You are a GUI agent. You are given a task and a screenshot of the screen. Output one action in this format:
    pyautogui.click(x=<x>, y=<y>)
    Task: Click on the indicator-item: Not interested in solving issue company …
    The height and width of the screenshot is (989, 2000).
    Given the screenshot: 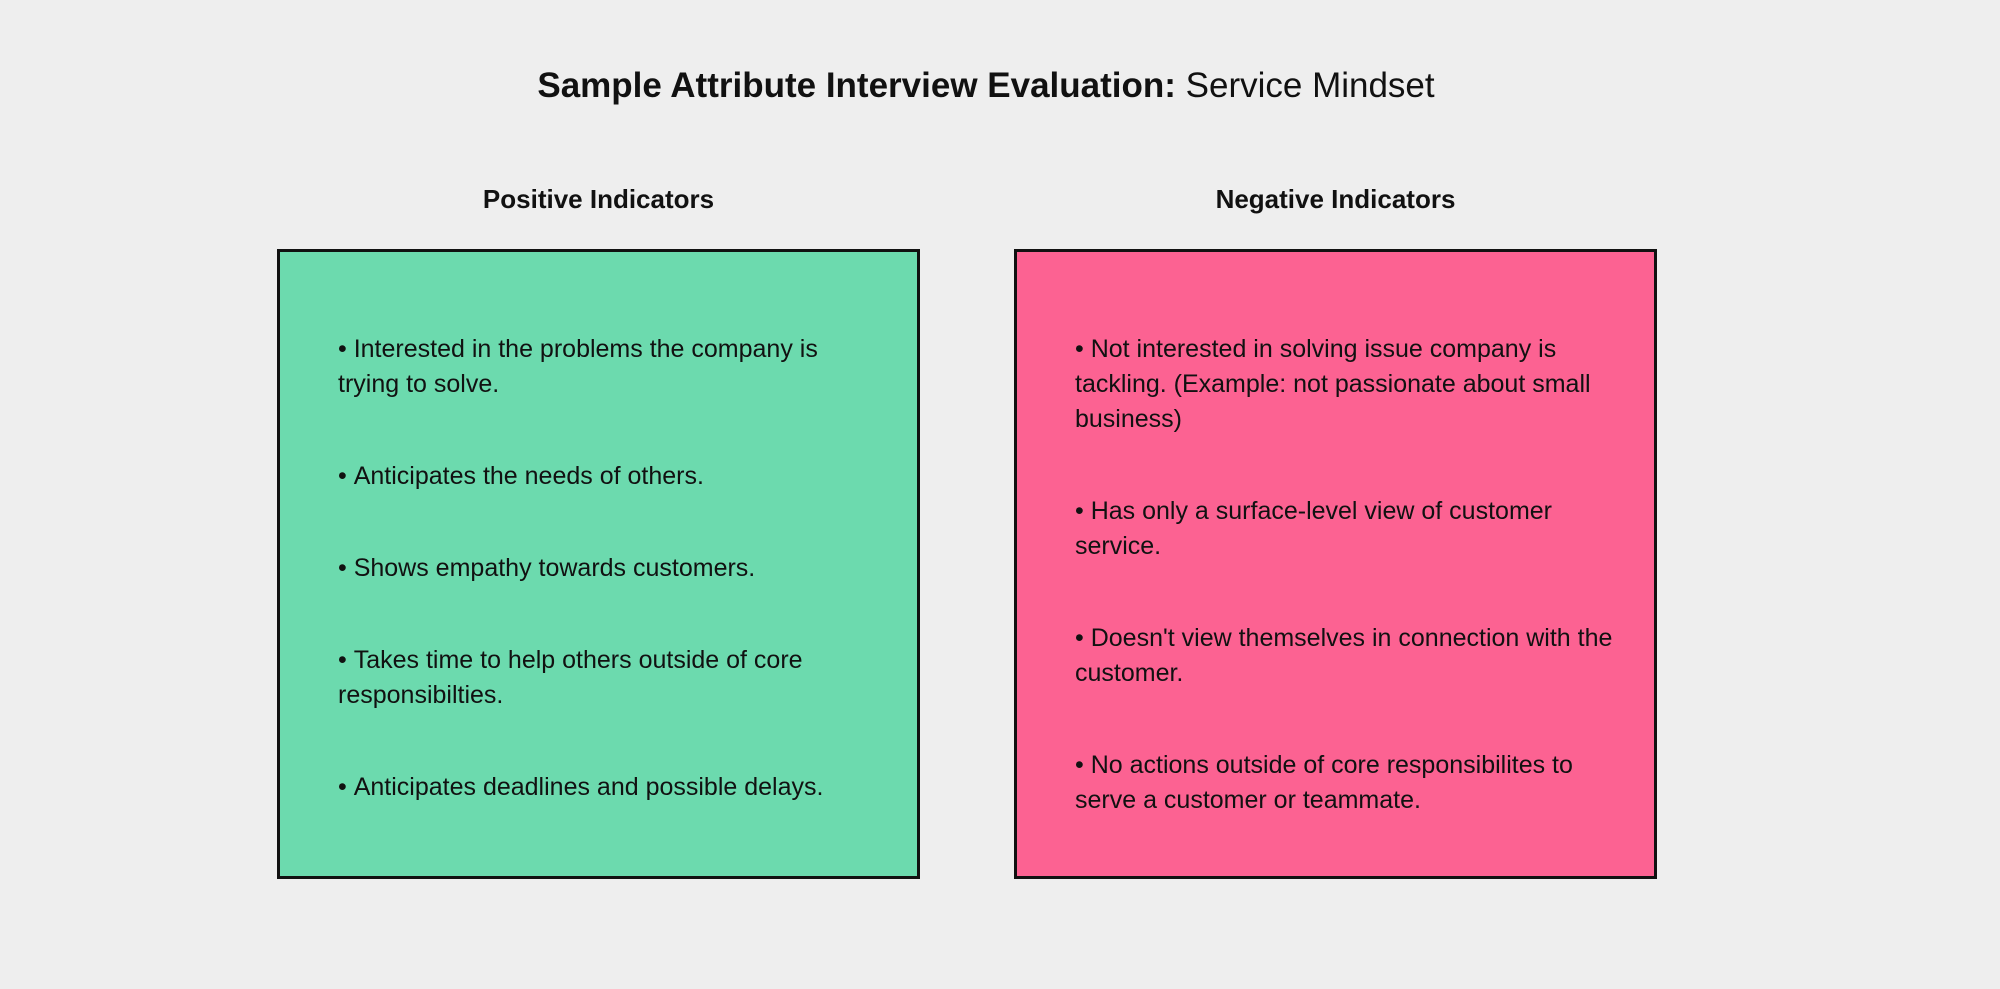 What is the action you would take?
    pyautogui.click(x=1344, y=384)
    